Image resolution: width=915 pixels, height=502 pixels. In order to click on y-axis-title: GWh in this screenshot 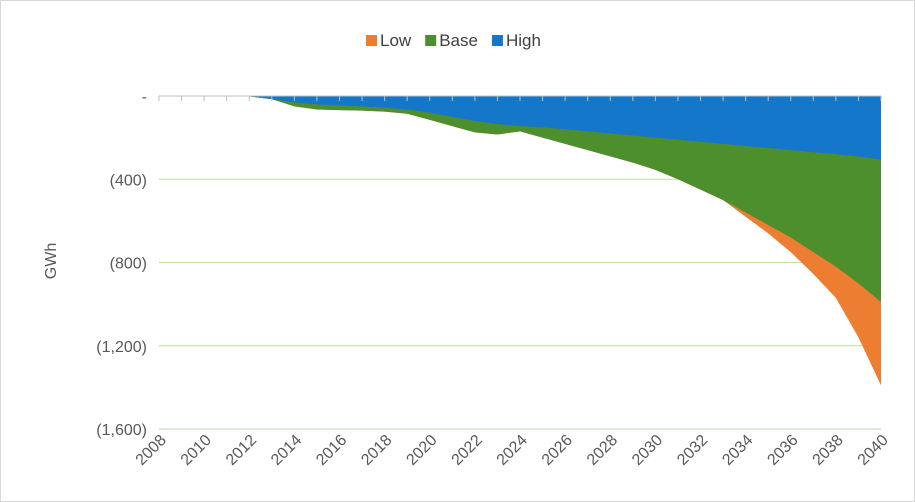, I will do `click(51, 261)`.